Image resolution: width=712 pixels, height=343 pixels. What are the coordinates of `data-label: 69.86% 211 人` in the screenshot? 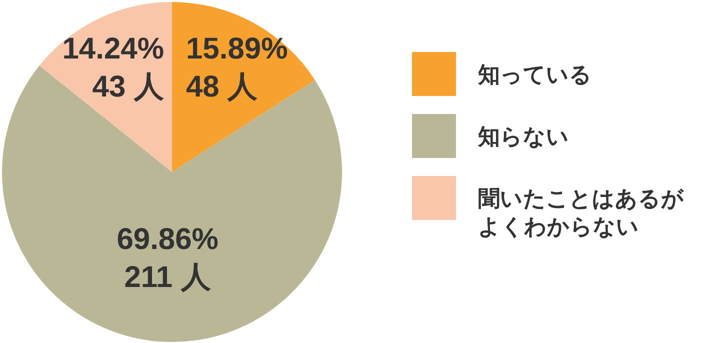 It's located at (167, 258).